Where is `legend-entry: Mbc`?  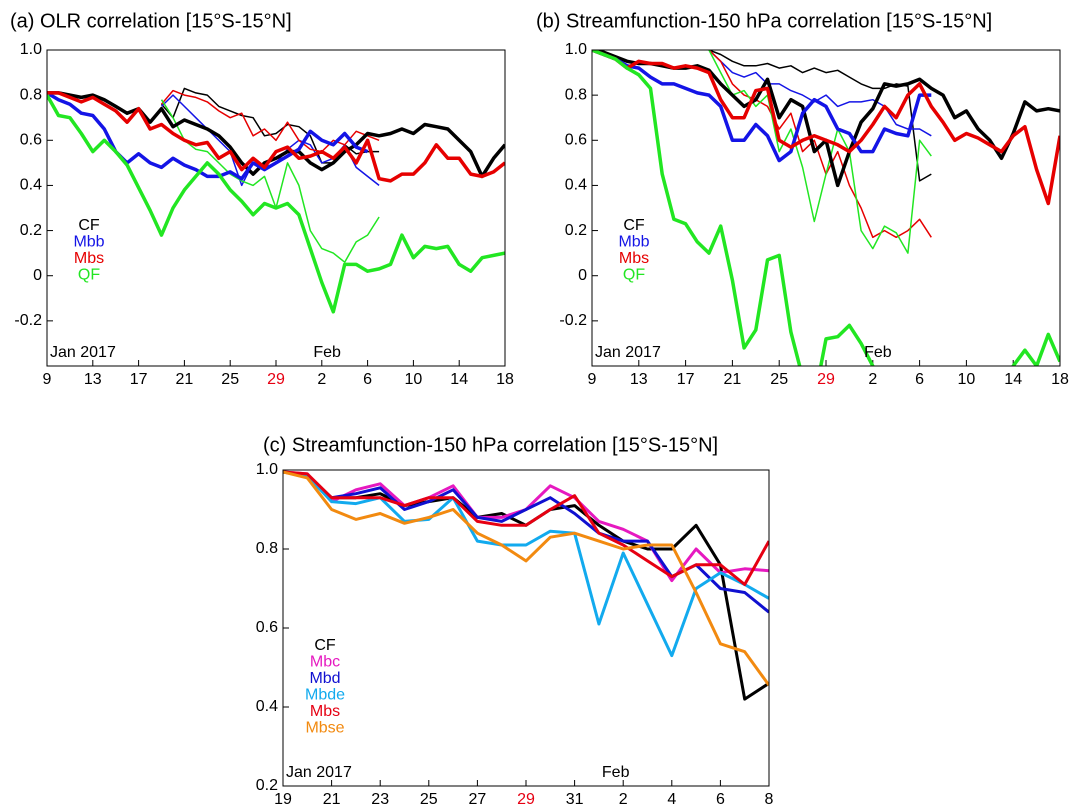 legend-entry: Mbc is located at coordinates (325, 662).